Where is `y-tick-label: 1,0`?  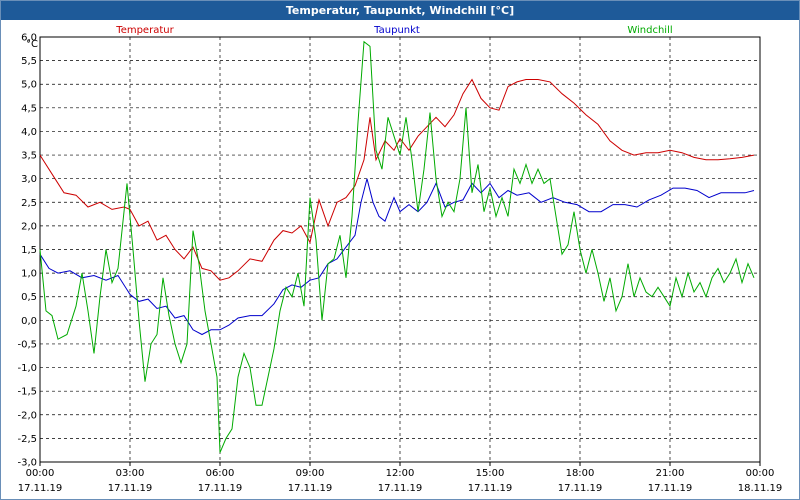 y-tick-label: 1,0 is located at coordinates (29, 274).